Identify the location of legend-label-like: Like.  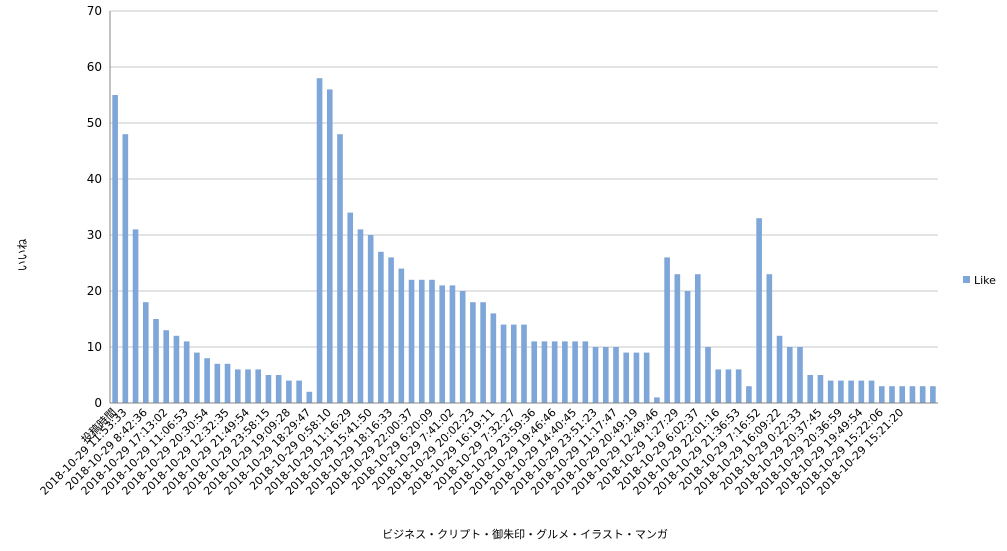
(985, 280).